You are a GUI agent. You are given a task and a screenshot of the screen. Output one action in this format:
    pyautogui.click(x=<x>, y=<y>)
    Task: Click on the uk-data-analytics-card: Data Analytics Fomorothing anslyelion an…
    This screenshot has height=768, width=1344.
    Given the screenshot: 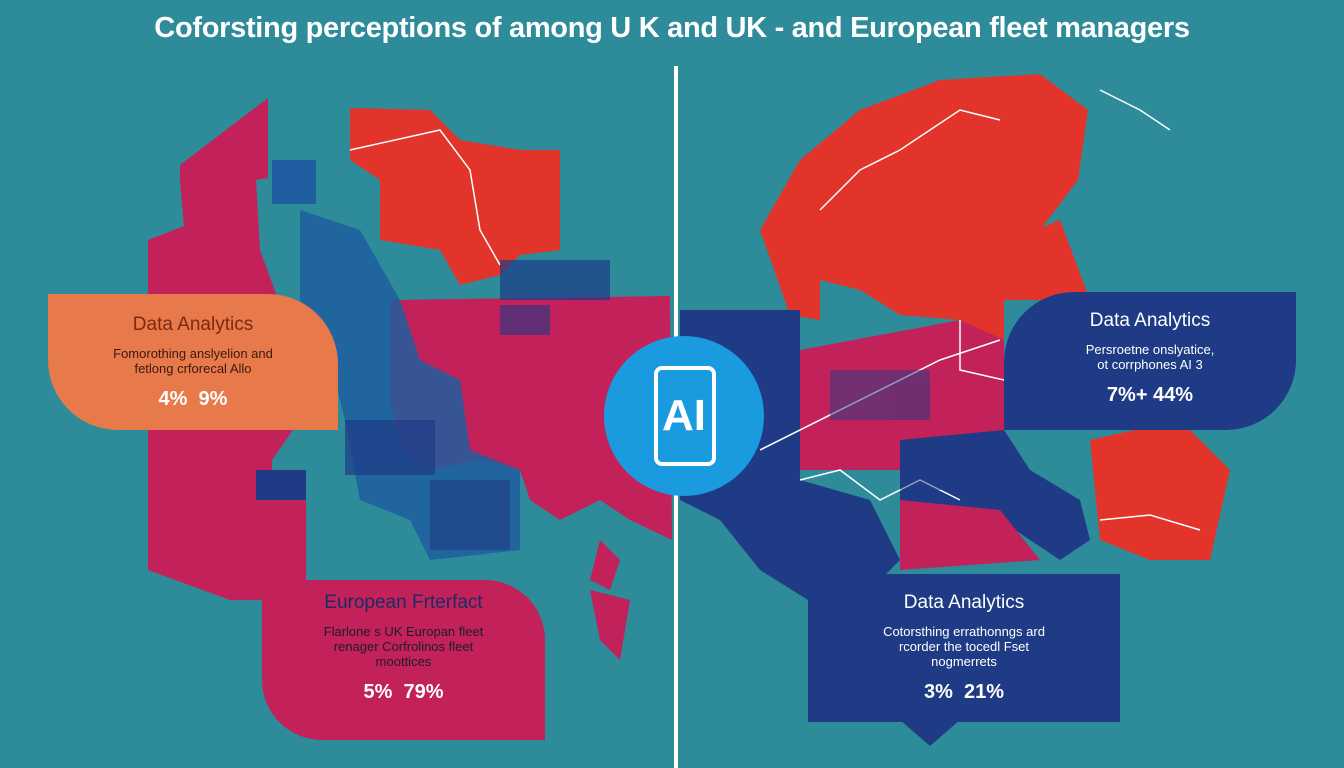 What is the action you would take?
    pyautogui.click(x=193, y=362)
    